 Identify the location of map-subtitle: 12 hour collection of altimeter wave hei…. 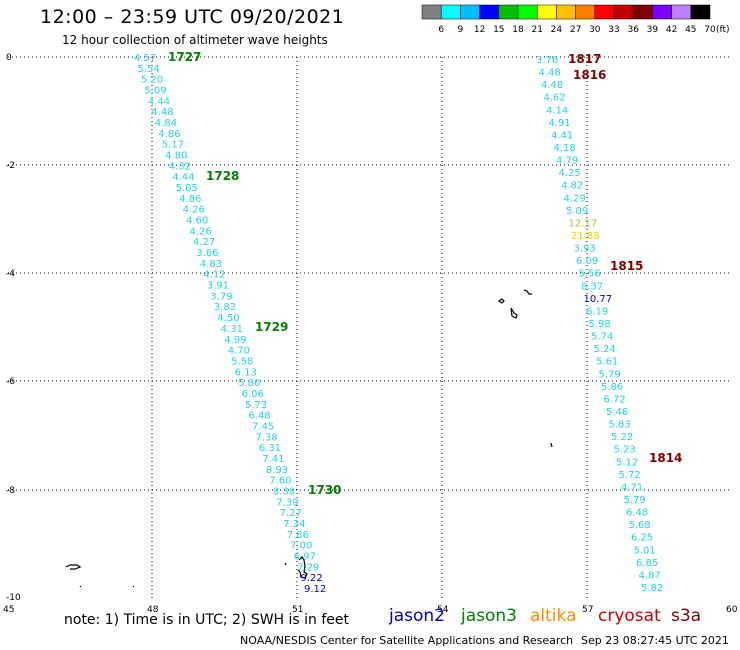
(195, 40).